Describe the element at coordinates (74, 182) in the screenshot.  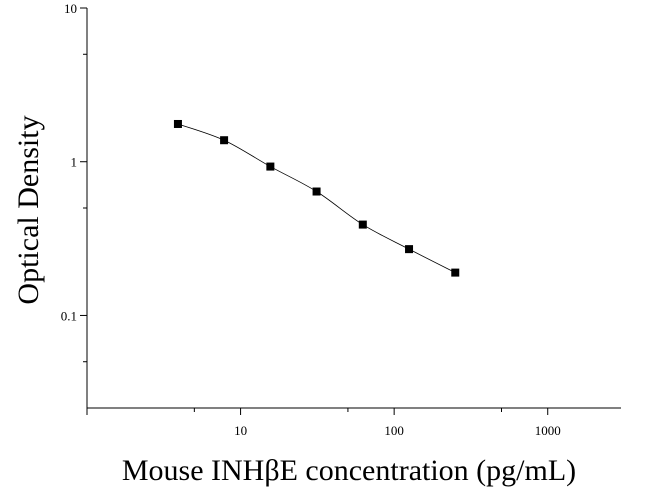
I see `y-ticks: 0.1 1 10` at that location.